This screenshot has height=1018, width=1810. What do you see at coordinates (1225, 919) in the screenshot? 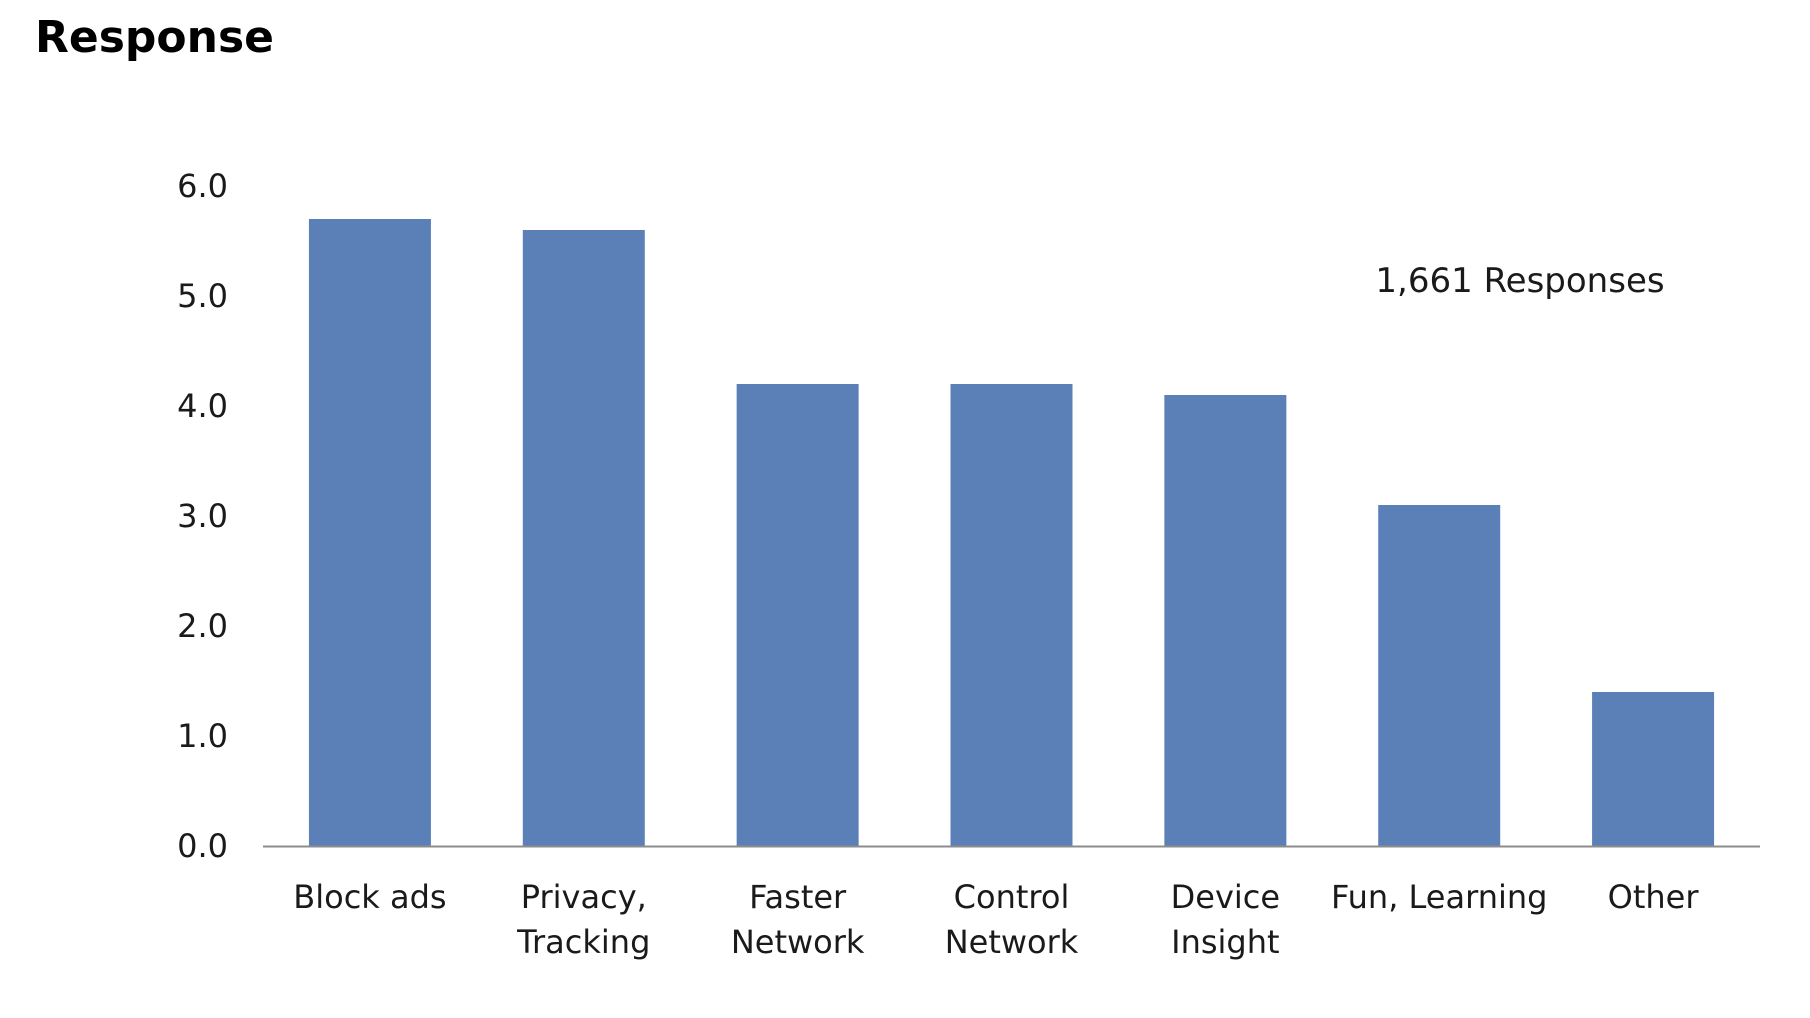
I see `x-category-label: Device Insight` at bounding box center [1225, 919].